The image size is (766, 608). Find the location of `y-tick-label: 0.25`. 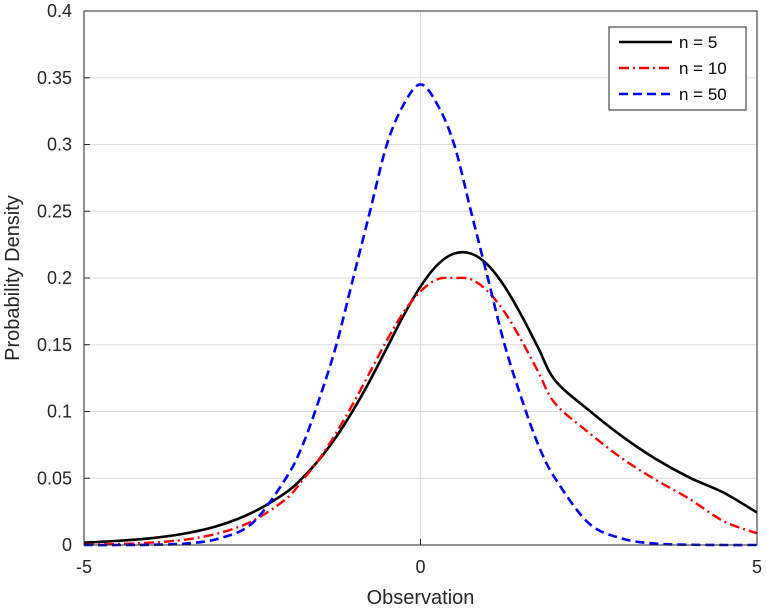

y-tick-label: 0.25 is located at coordinates (54, 211).